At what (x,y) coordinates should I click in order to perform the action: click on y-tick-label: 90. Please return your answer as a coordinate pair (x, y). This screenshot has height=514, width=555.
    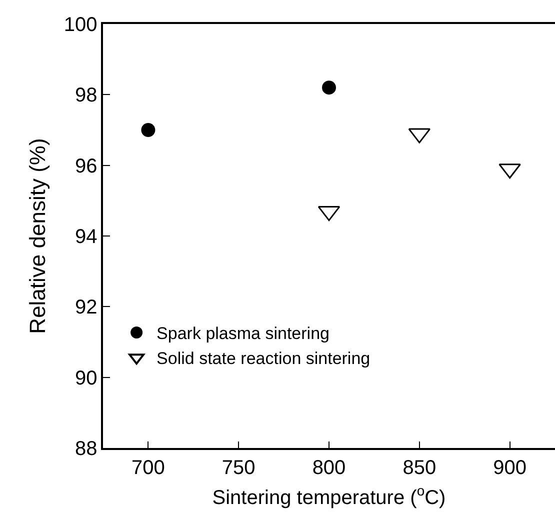
    Looking at the image, I should click on (86, 378).